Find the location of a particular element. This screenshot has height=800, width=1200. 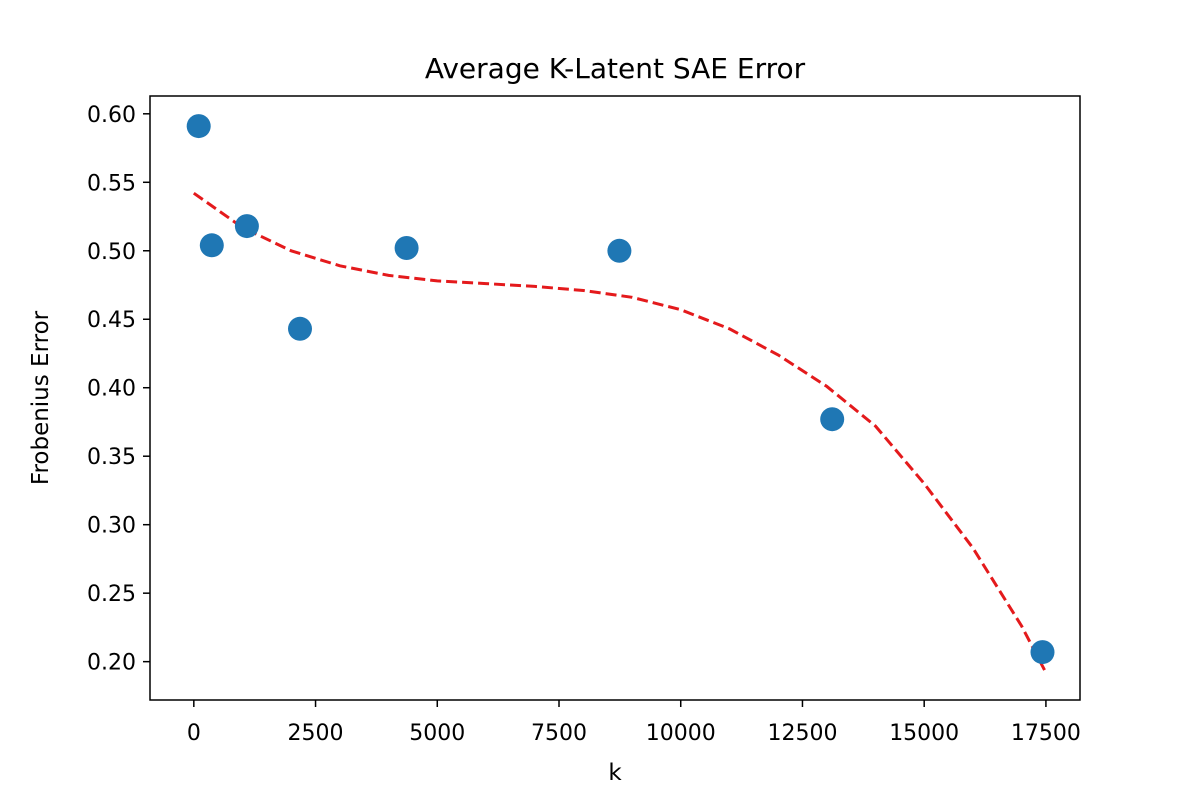

y-tick-label: 0.40 is located at coordinates (111, 389).